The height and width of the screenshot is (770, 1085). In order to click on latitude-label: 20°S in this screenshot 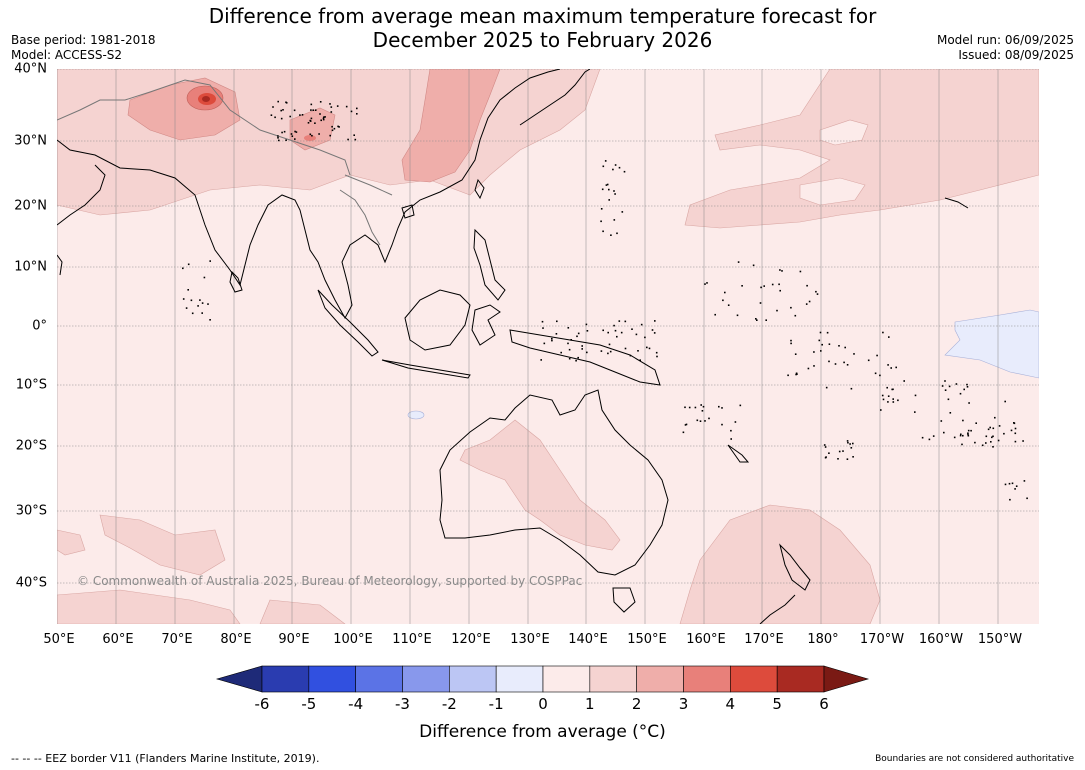, I will do `click(31, 446)`.